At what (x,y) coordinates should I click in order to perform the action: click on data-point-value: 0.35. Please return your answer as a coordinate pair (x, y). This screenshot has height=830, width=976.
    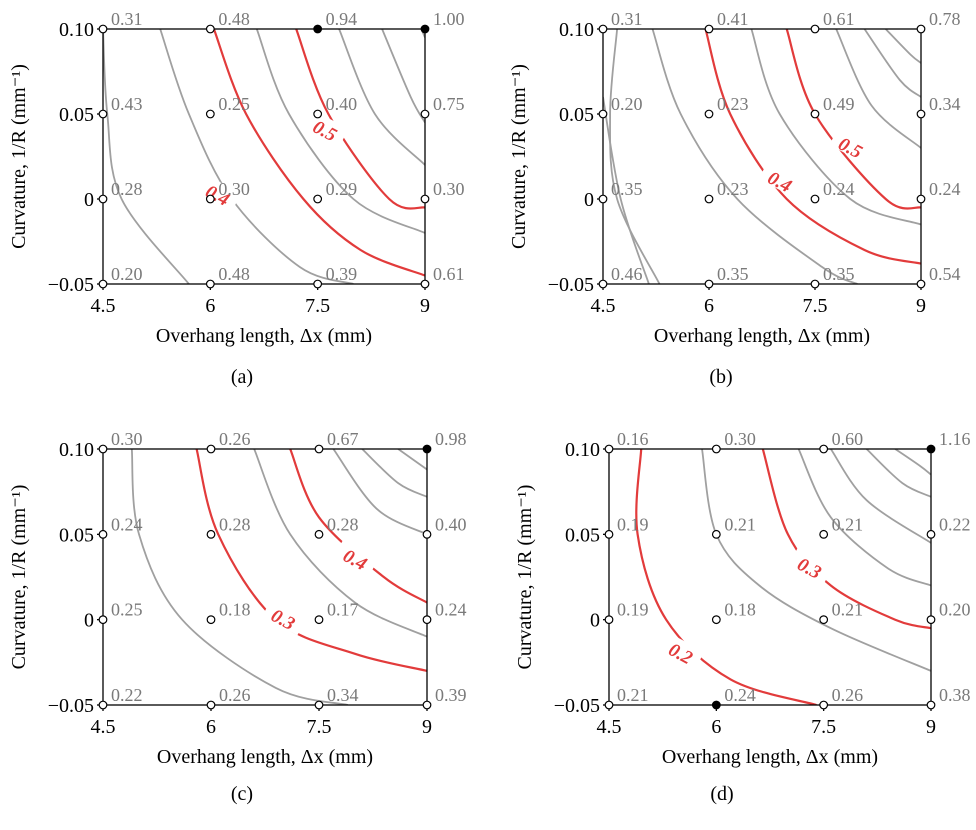
    Looking at the image, I should click on (627, 189).